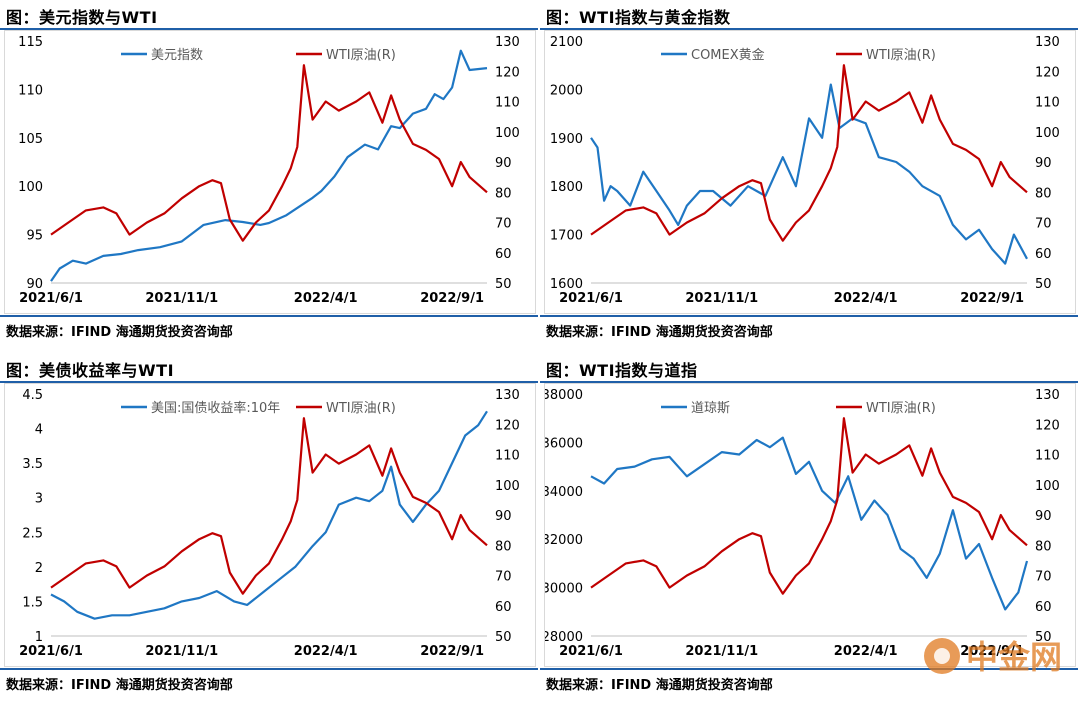 The width and height of the screenshot is (1080, 706). Describe the element at coordinates (39, 637) in the screenshot. I see `y-tick-label-left: 1` at that location.